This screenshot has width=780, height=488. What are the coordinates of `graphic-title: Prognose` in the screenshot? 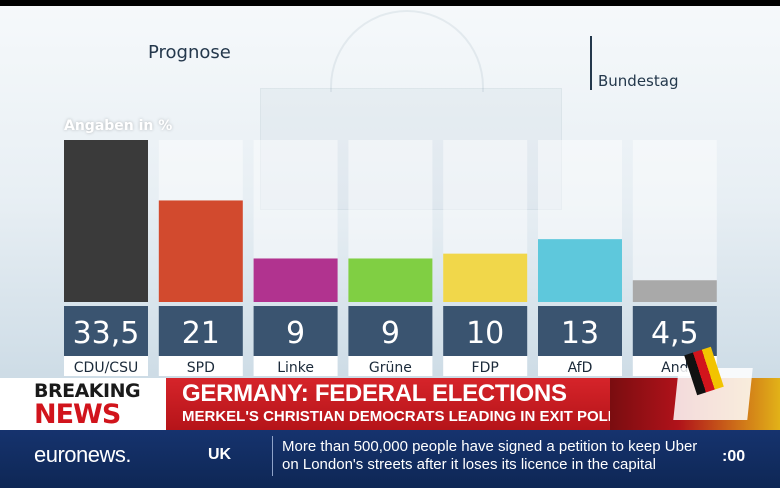 It's located at (189, 52).